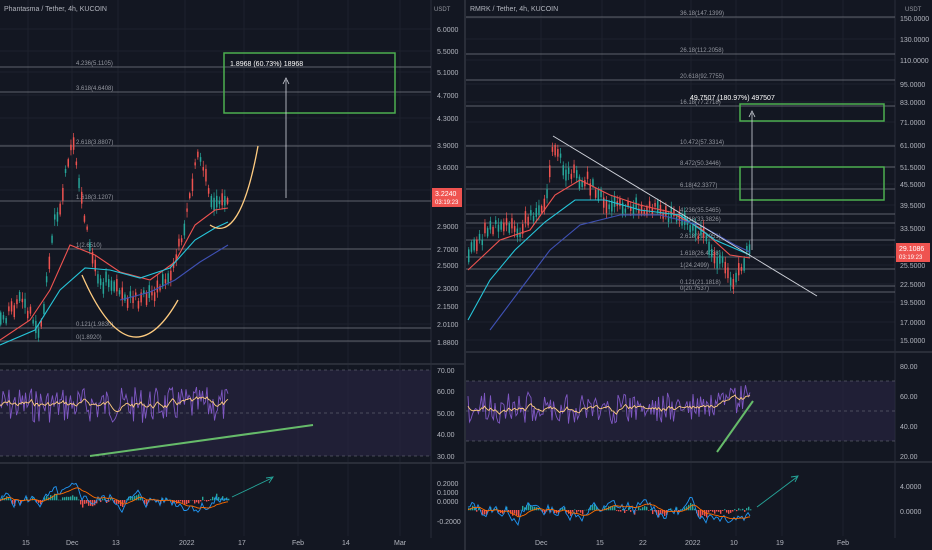 The height and width of the screenshot is (550, 932). What do you see at coordinates (446, 435) in the screenshot?
I see `rsi-tick-label: 40.00` at bounding box center [446, 435].